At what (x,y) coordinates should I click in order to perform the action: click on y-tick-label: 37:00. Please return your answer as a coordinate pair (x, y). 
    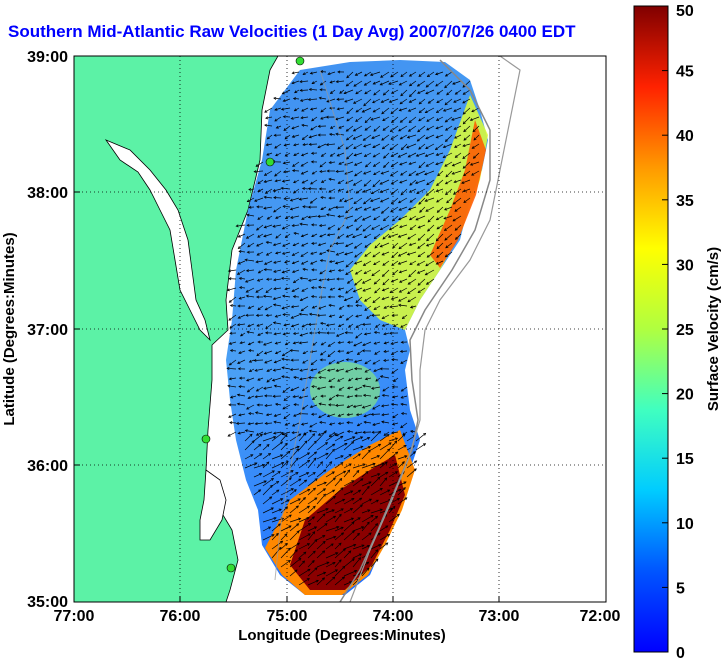
    Looking at the image, I should click on (47, 330).